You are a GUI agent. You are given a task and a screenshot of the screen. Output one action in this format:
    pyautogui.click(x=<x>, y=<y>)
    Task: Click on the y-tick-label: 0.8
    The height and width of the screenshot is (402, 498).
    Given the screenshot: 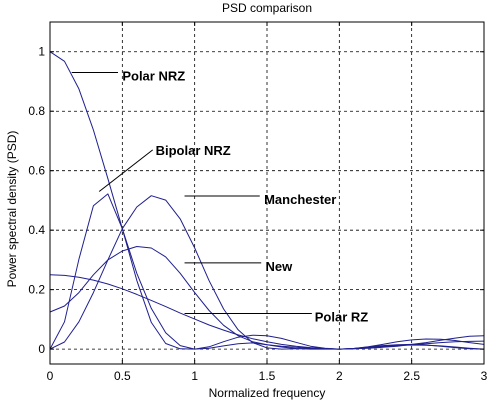 What is the action you would take?
    pyautogui.click(x=36, y=111)
    